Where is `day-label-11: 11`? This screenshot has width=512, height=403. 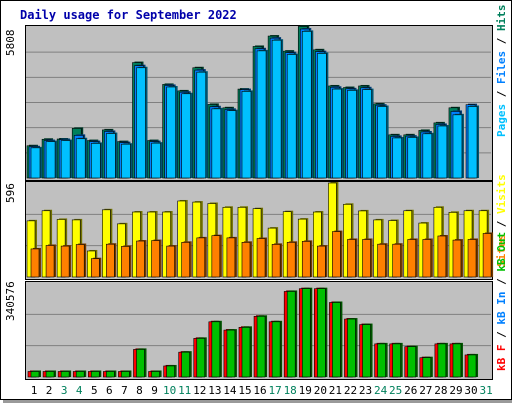
day-label-11: 11 is located at coordinates (184, 390).